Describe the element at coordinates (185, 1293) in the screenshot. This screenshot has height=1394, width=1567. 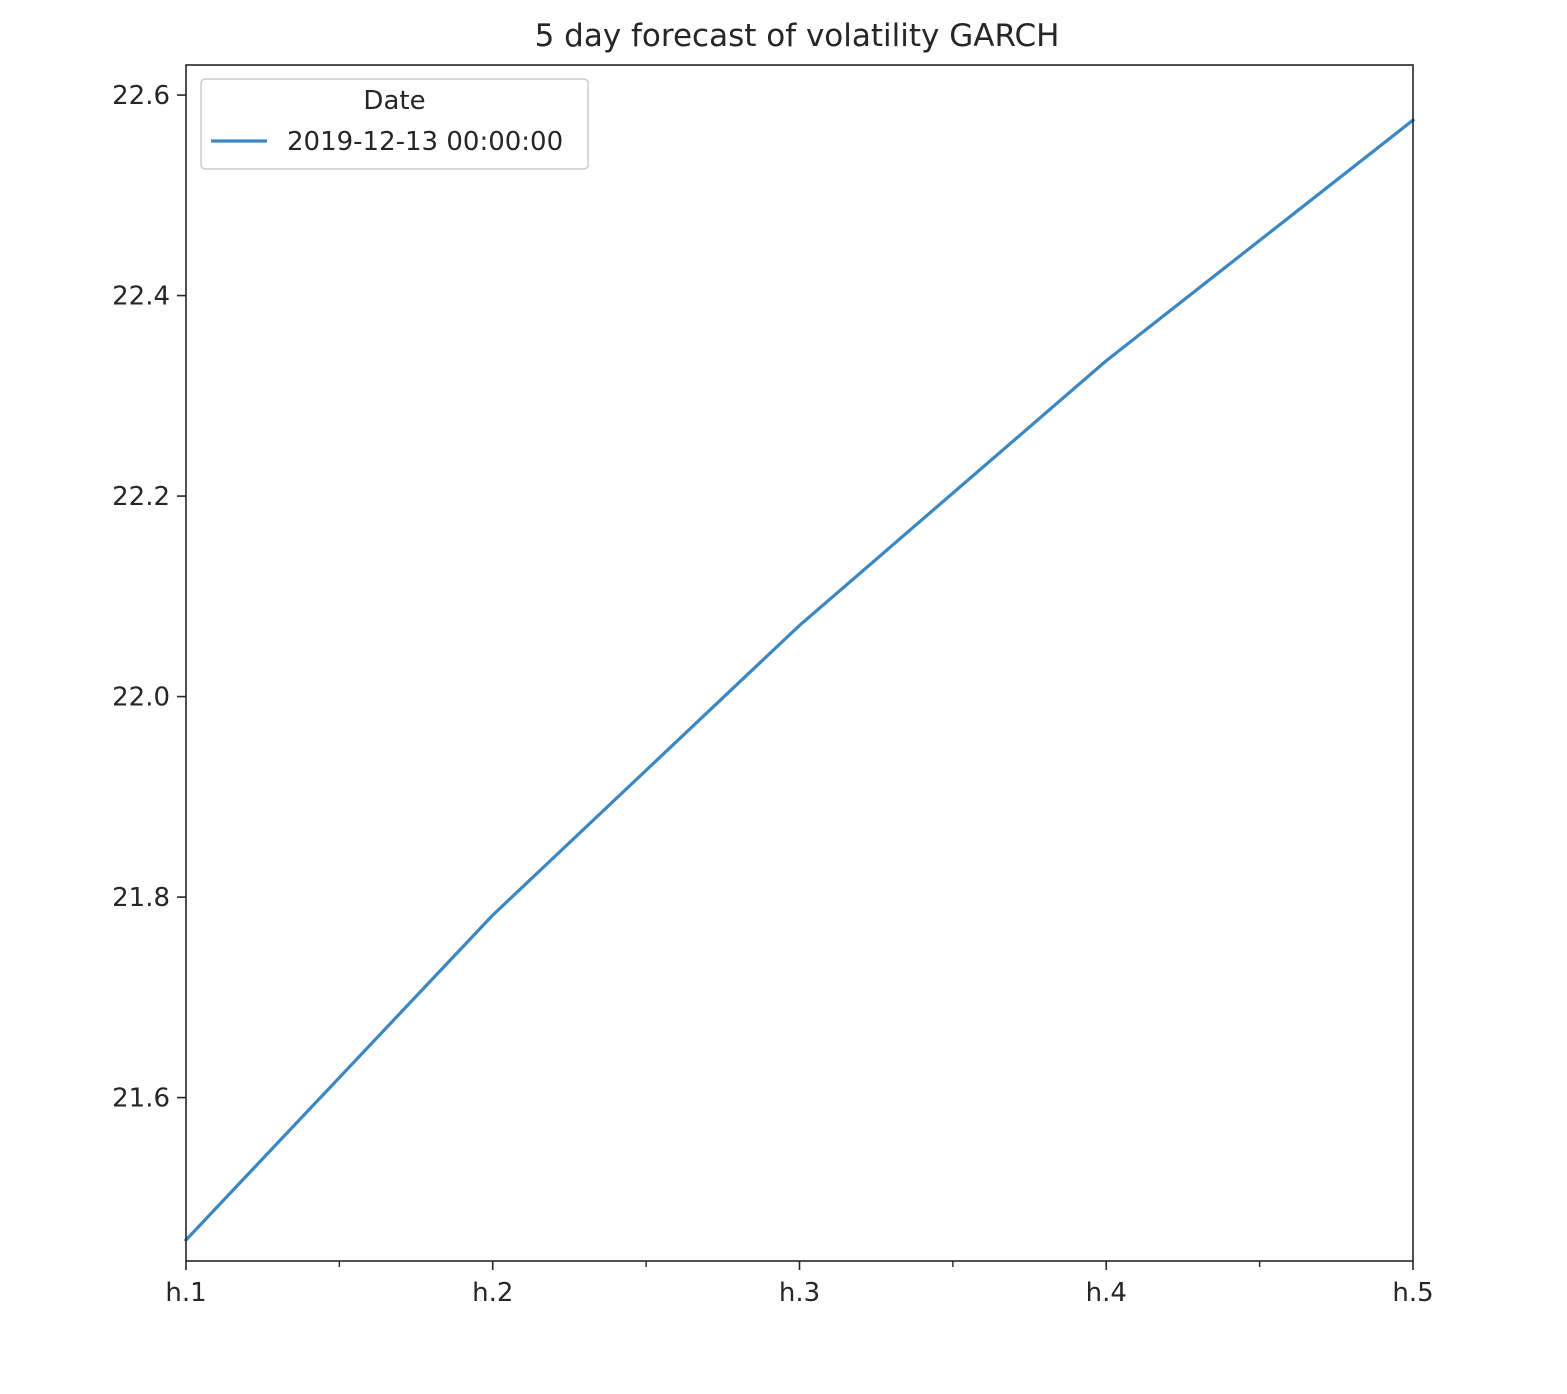
I see `x-tick-label: h.1` at that location.